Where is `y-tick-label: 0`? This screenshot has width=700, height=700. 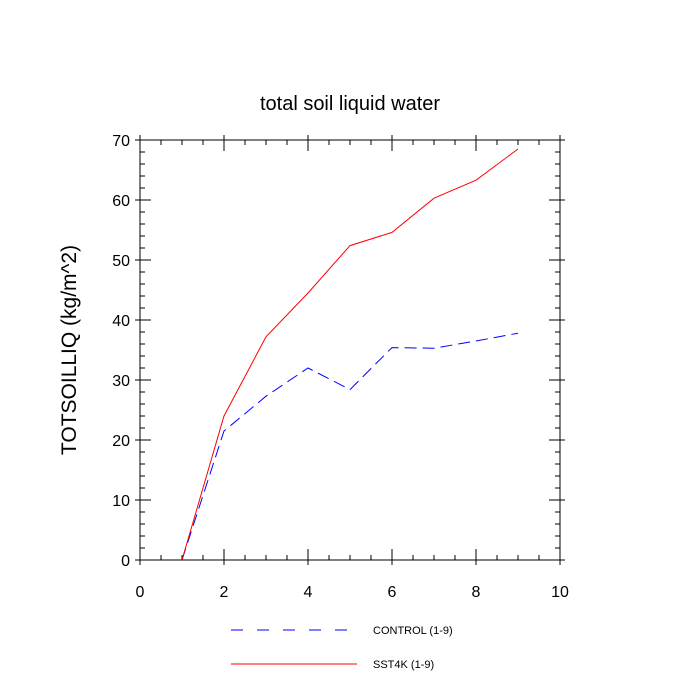
y-tick-label: 0 is located at coordinates (125, 561).